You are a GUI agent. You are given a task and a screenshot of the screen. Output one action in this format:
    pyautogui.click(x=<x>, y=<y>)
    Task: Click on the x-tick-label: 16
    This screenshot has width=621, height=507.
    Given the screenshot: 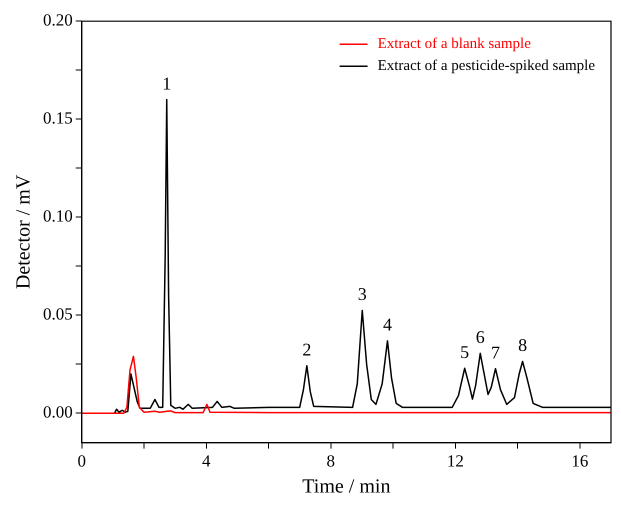 What is the action you would take?
    pyautogui.click(x=579, y=460)
    